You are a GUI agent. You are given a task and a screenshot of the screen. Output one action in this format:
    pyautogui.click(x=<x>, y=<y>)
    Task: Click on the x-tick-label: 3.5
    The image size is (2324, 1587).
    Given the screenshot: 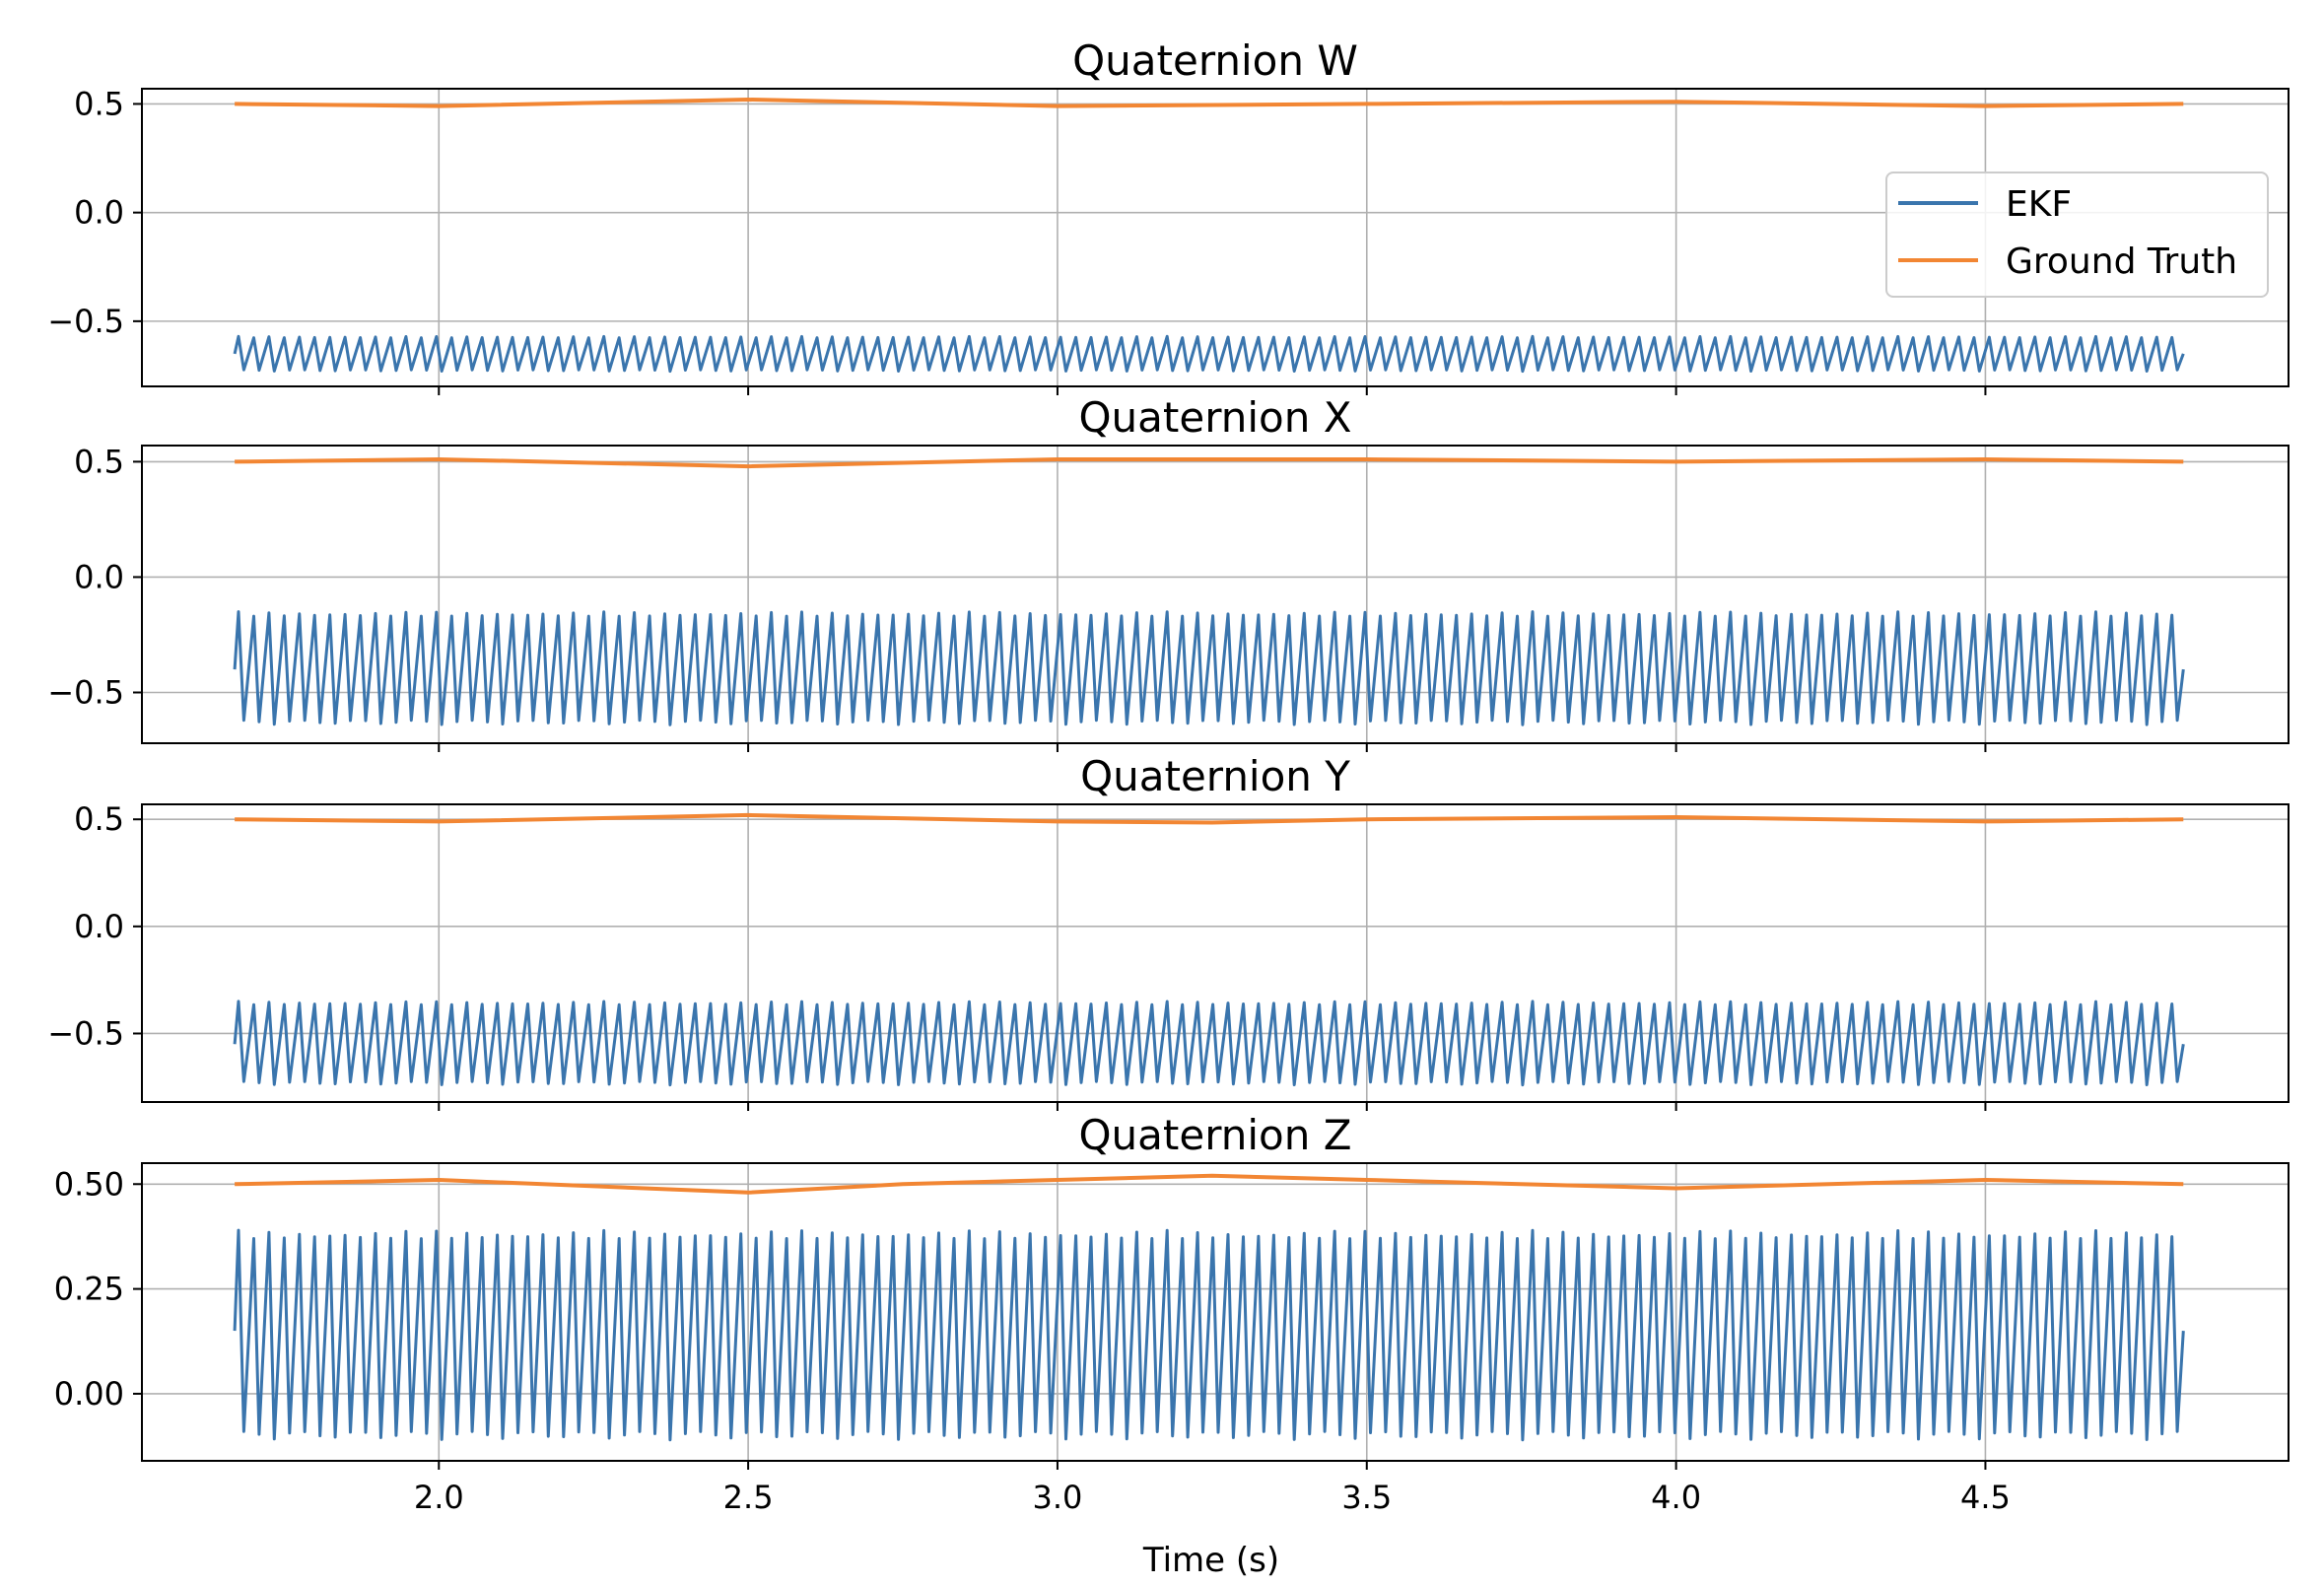 What is the action you would take?
    pyautogui.click(x=1366, y=1498)
    